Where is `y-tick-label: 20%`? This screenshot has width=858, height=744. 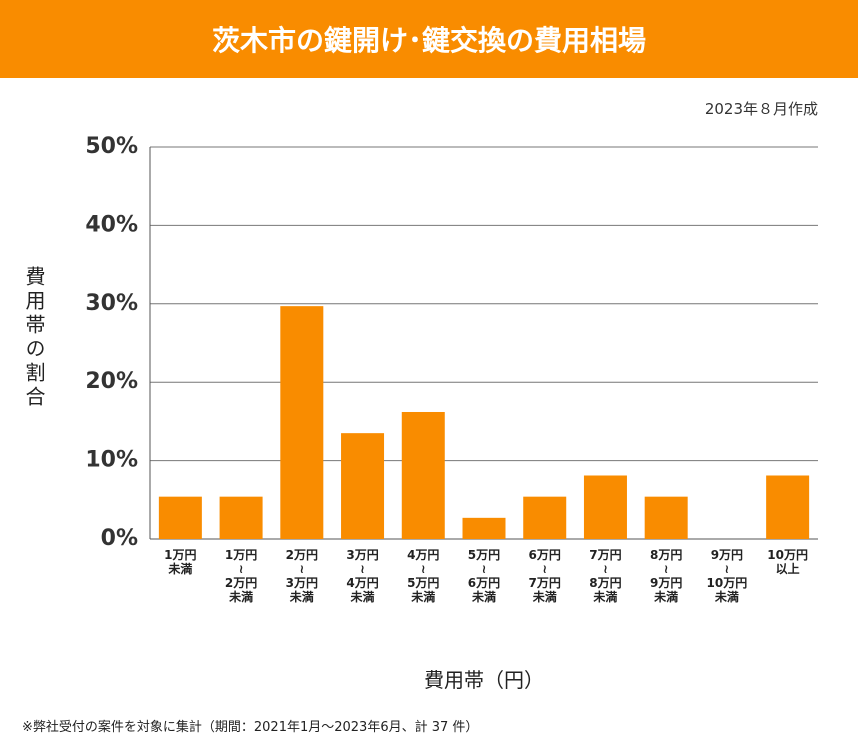 y-tick-label: 20% is located at coordinates (111, 381).